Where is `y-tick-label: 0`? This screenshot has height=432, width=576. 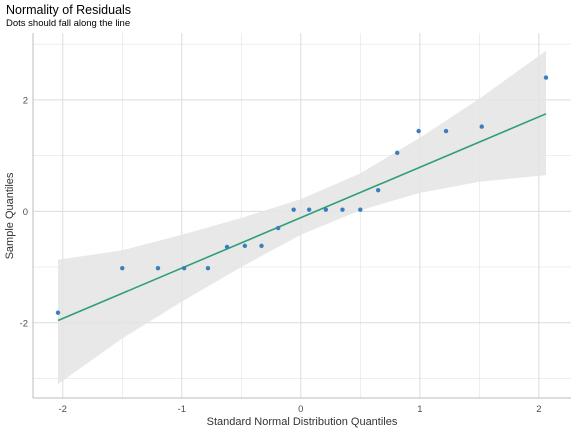
y-tick-label: 0 is located at coordinates (25, 212).